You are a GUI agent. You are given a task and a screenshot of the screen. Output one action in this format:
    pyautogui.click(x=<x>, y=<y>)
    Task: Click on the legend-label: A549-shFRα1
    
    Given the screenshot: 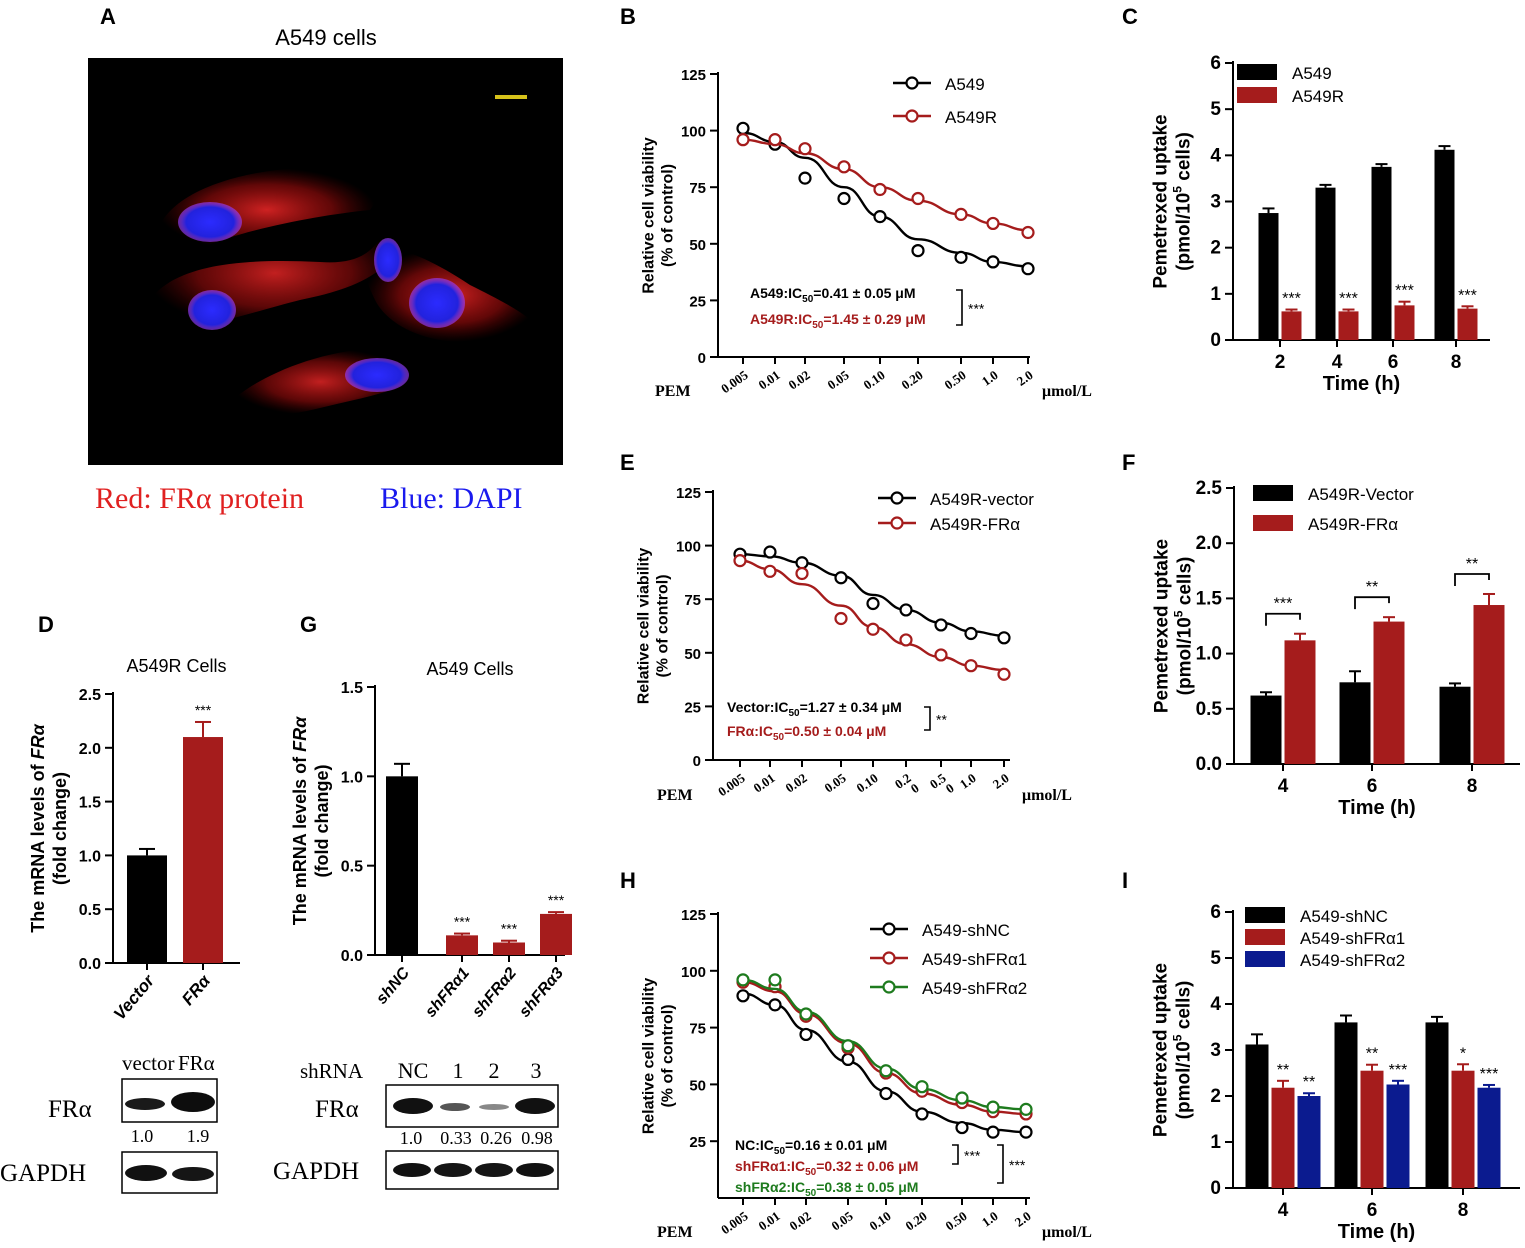 What is the action you would take?
    pyautogui.click(x=1352, y=938)
    